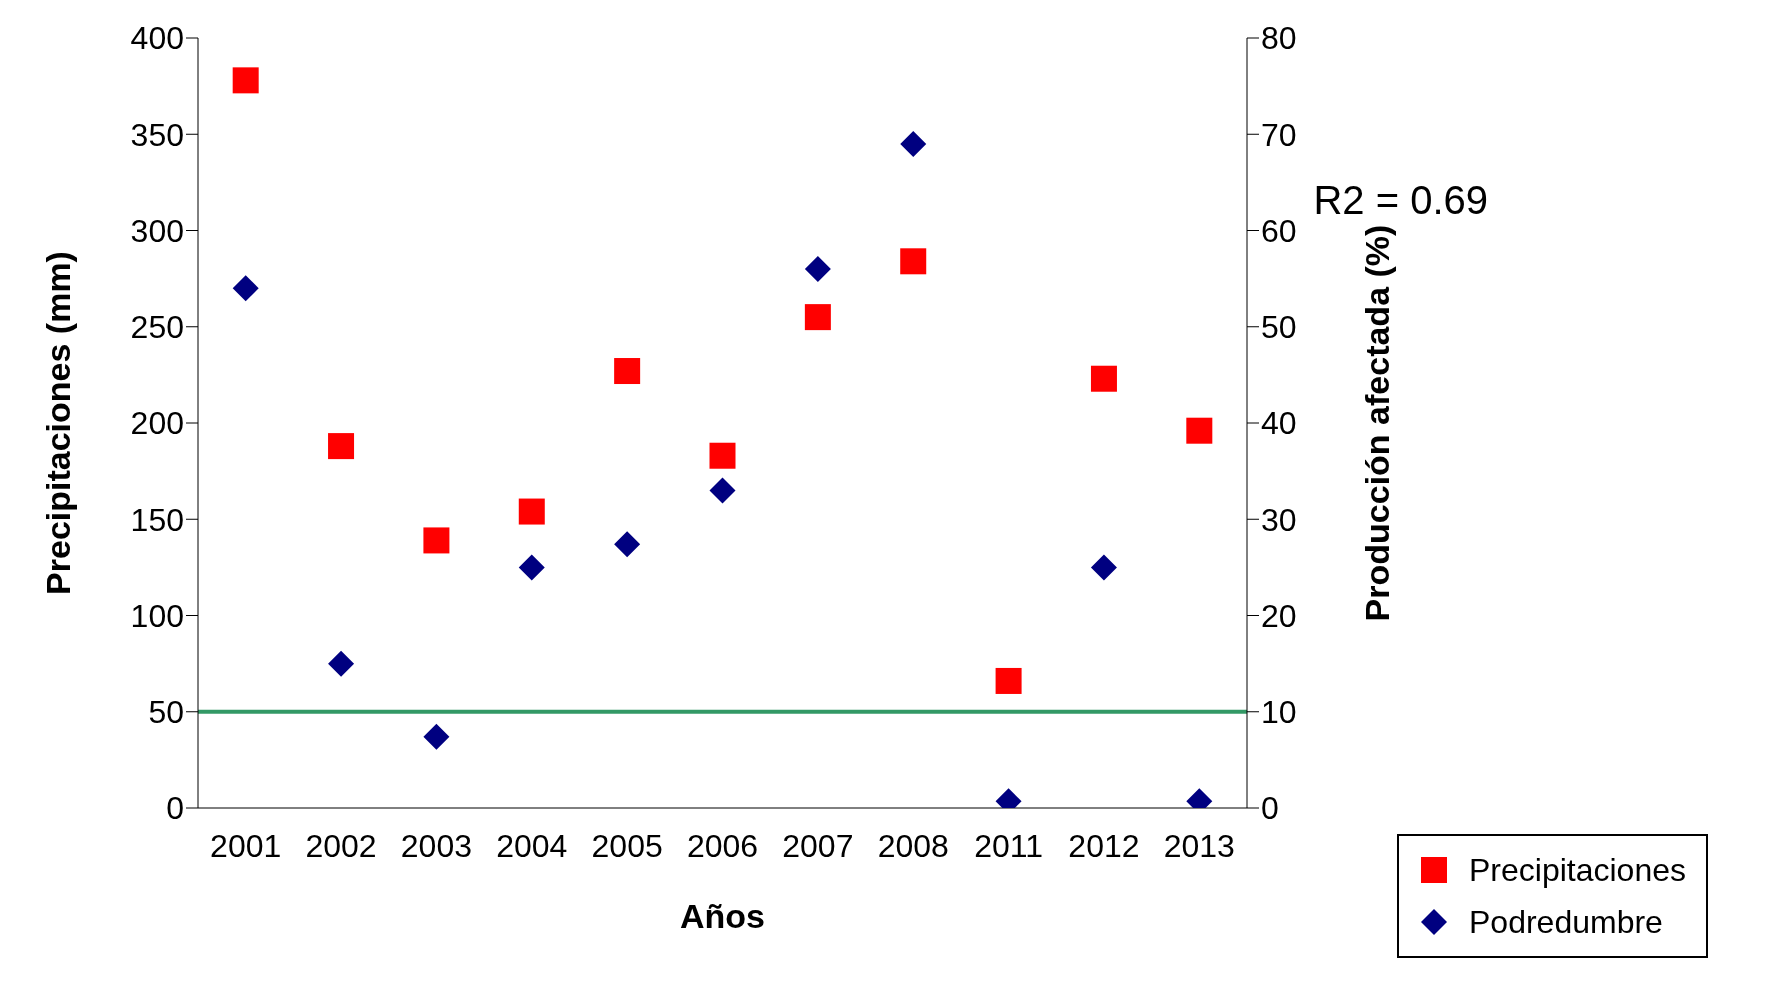 The width and height of the screenshot is (1769, 988). What do you see at coordinates (436, 845) in the screenshot?
I see `x-tick-label: 2003` at bounding box center [436, 845].